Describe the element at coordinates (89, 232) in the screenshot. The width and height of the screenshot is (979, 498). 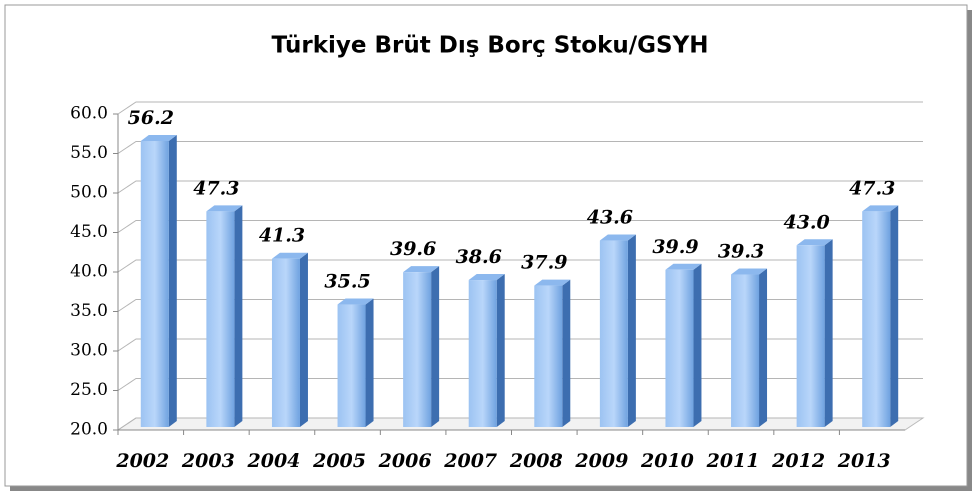
I see `y-tick-label: 45.0` at that location.